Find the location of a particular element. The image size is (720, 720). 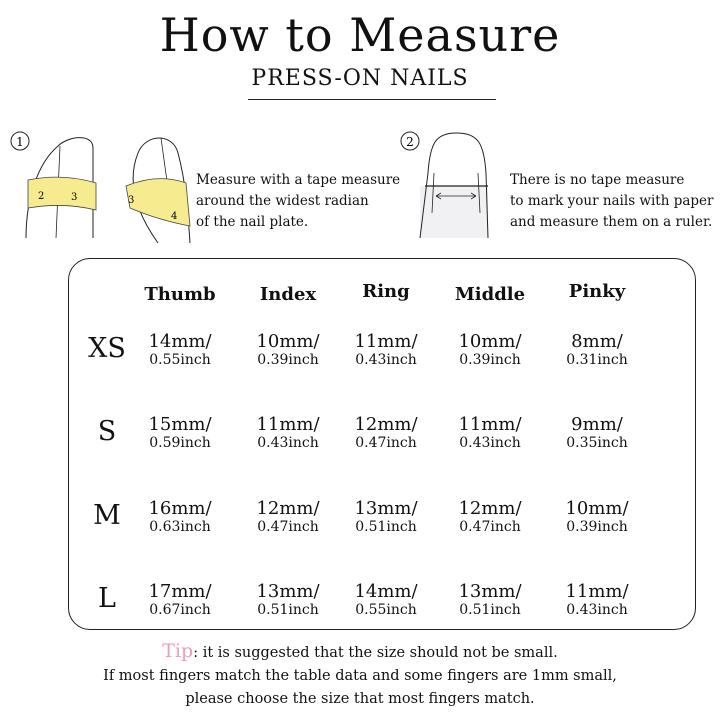

step1-line: Measure with a tape measure is located at coordinates (298, 180).